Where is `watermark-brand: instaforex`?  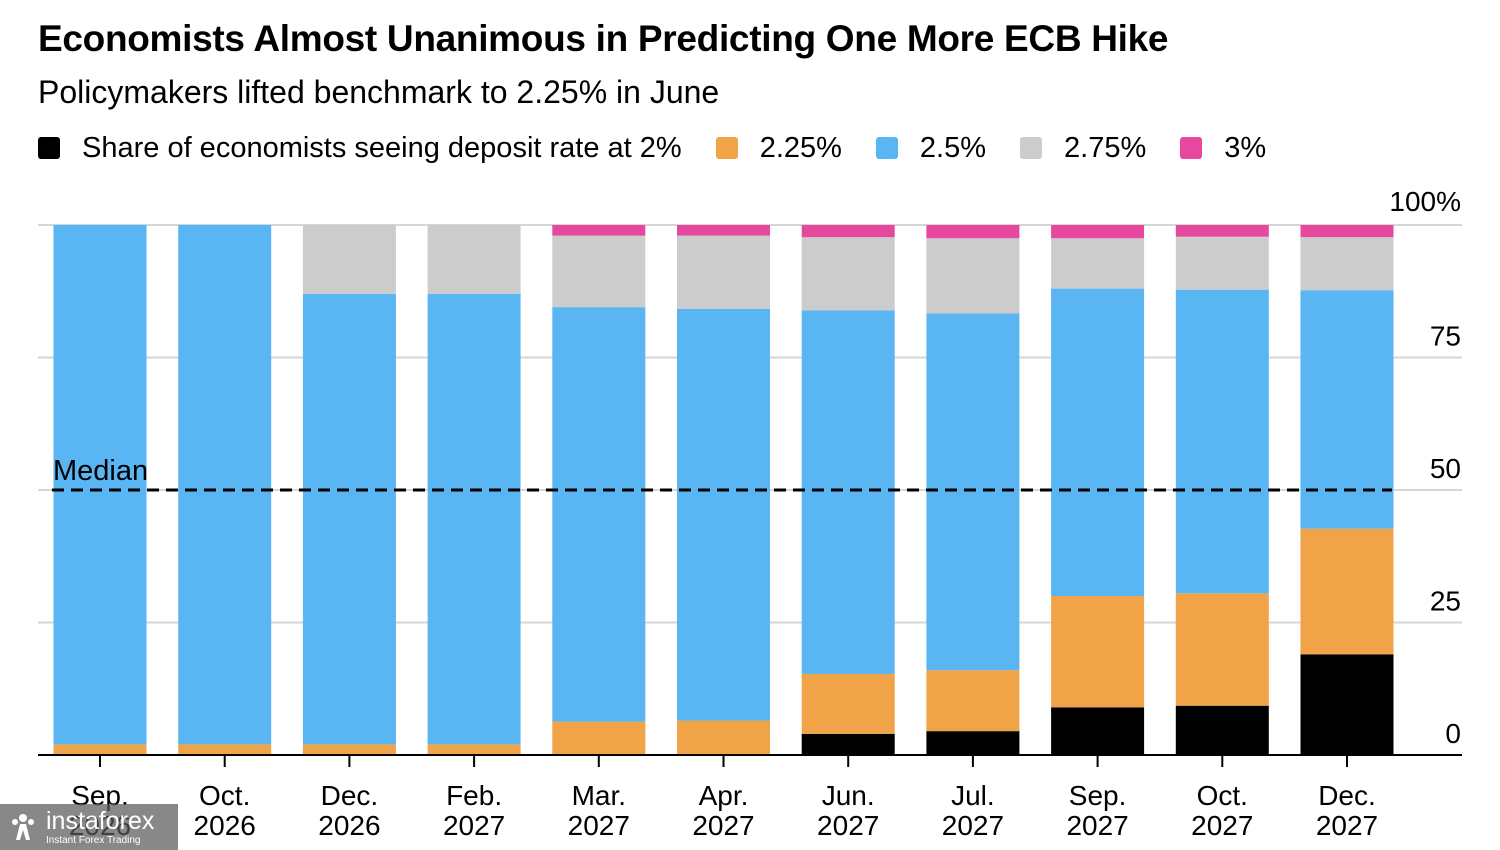
watermark-brand: instaforex is located at coordinates (100, 820).